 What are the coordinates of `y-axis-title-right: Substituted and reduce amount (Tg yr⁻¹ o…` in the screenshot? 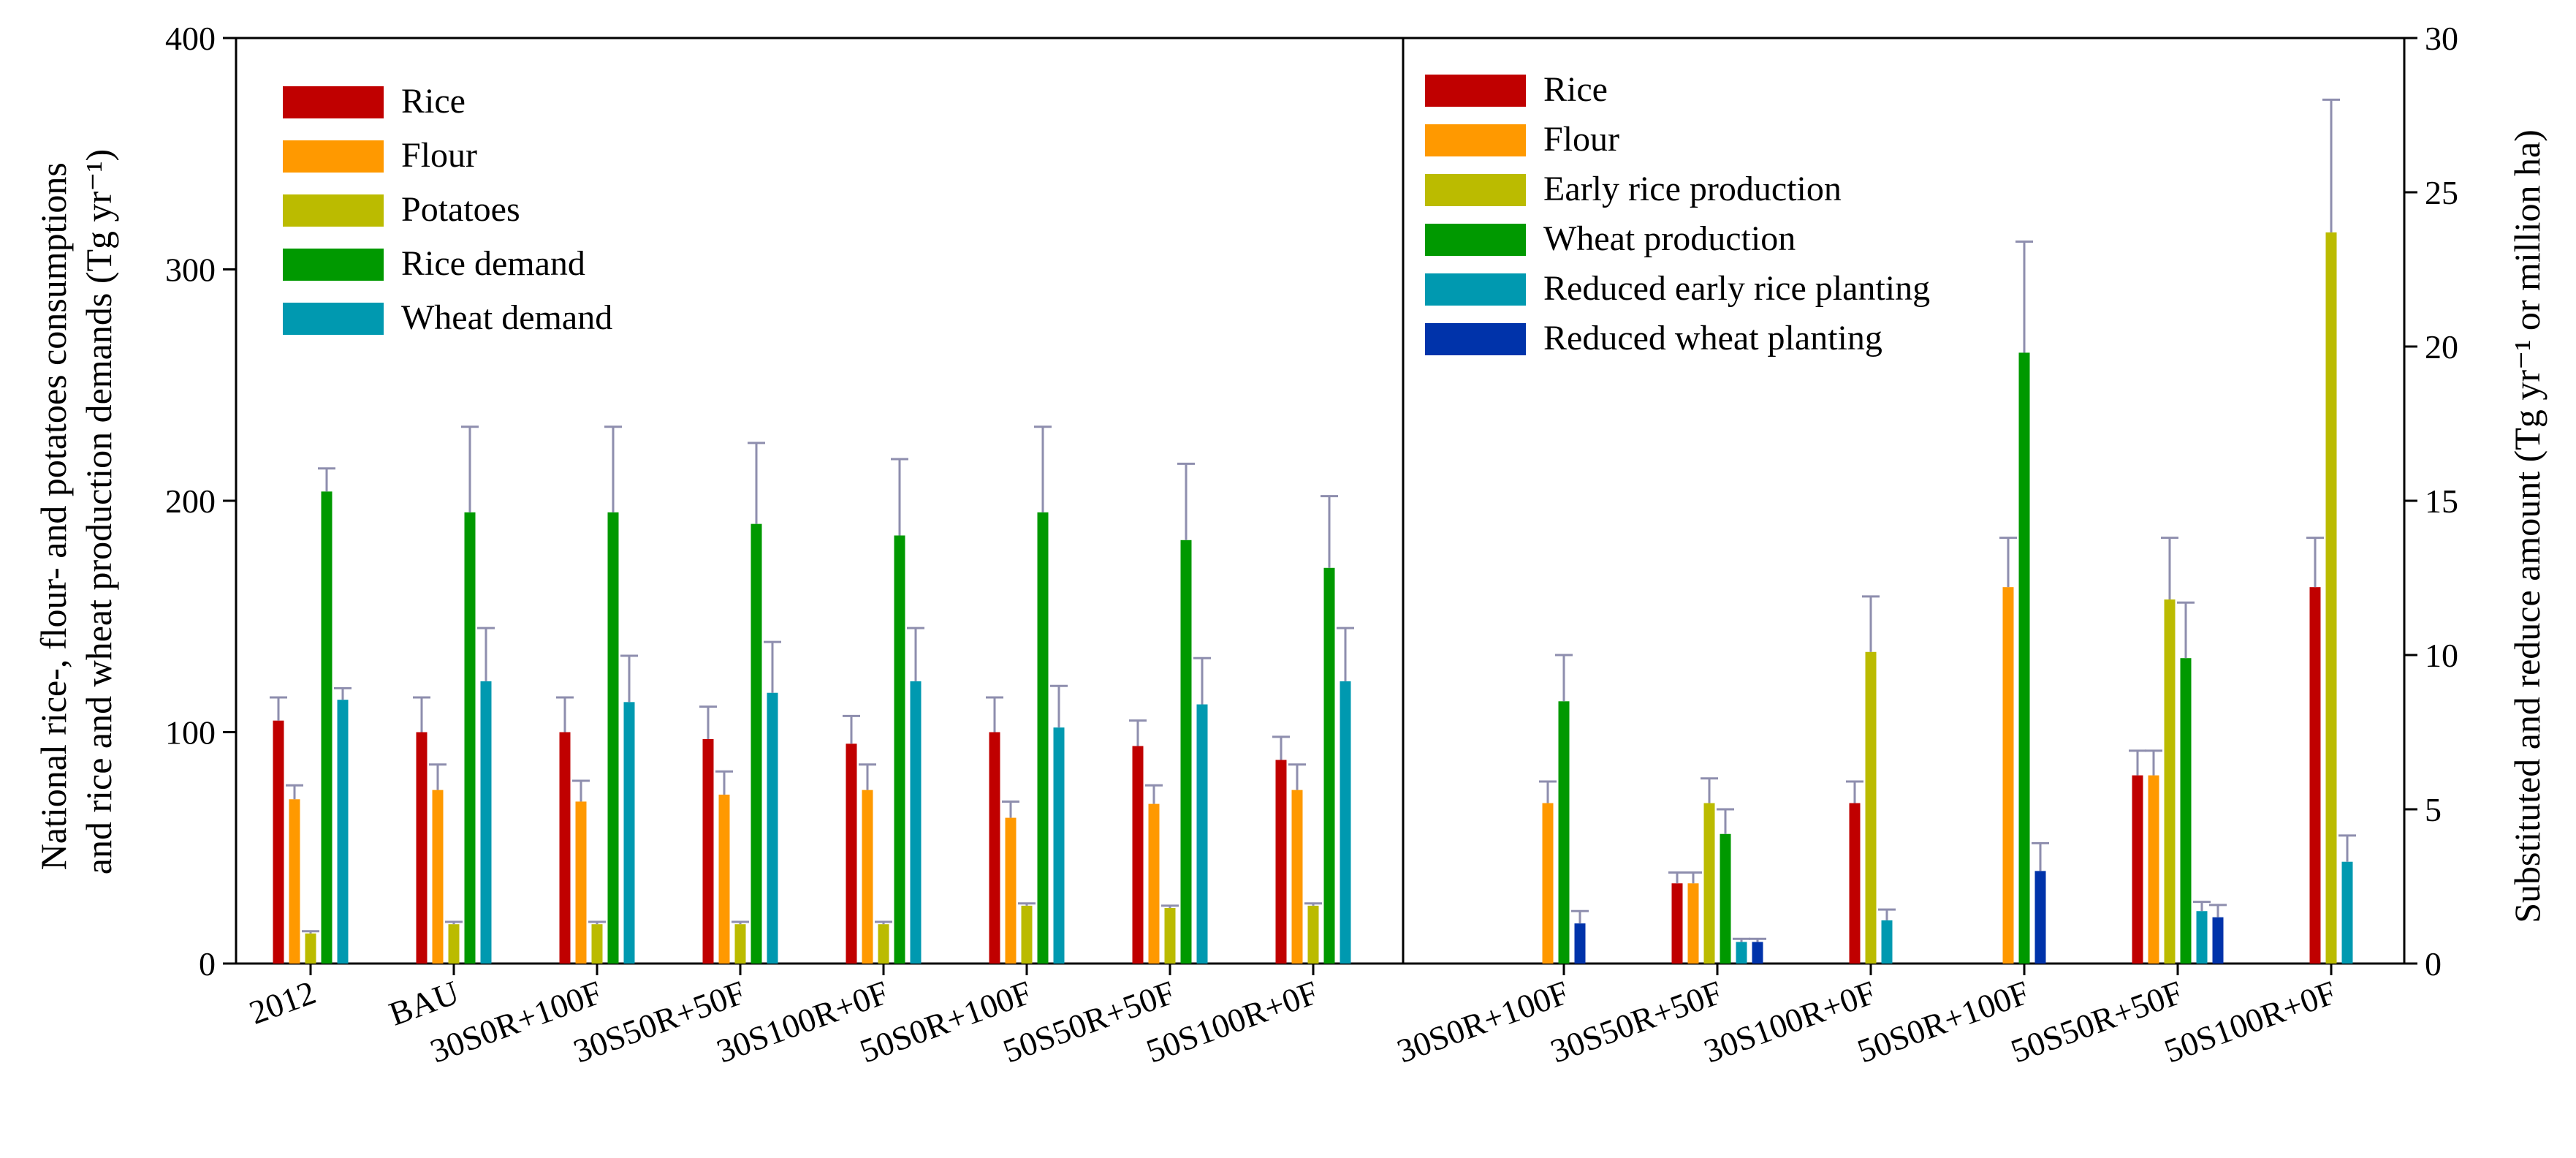 It's located at (2527, 526).